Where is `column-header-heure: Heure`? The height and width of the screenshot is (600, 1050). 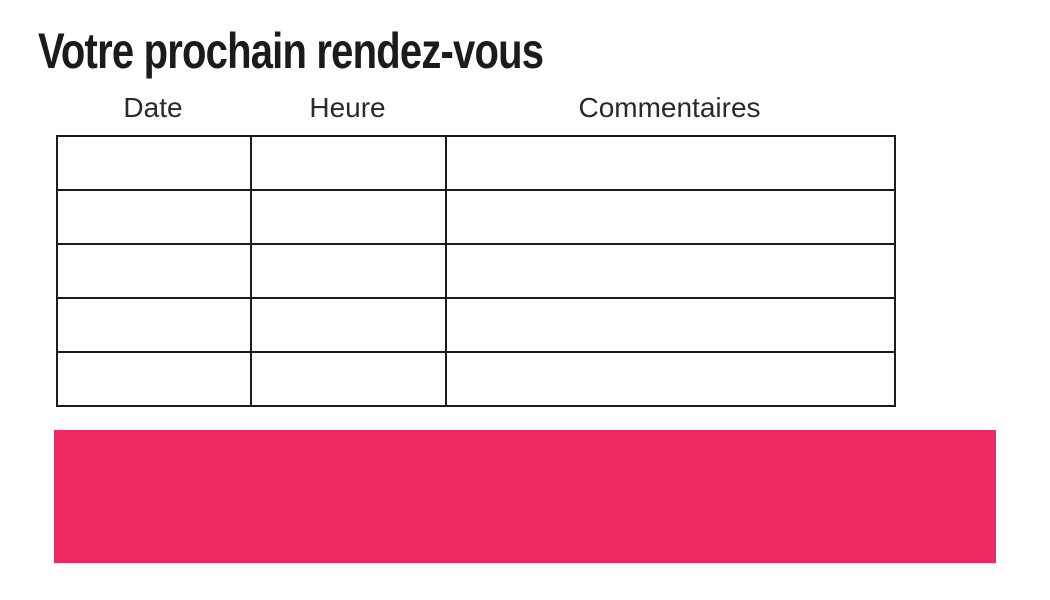 column-header-heure: Heure is located at coordinates (347, 107).